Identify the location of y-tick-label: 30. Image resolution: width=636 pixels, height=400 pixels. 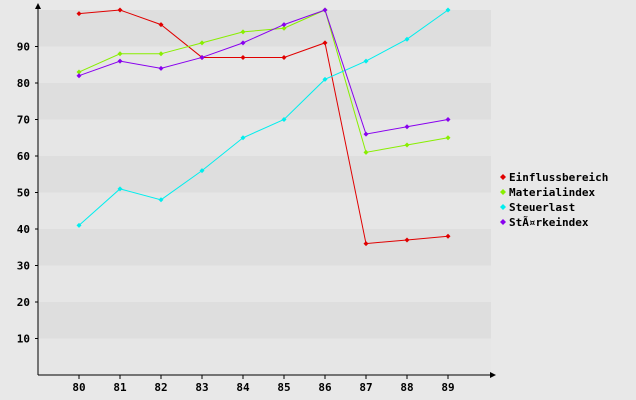
(23, 266).